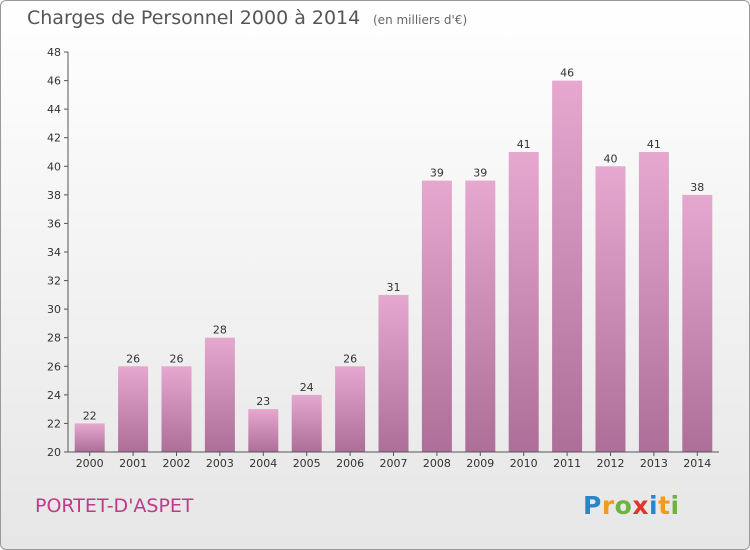  Describe the element at coordinates (133, 463) in the screenshot. I see `x-tick-label-2001: 2001` at that location.